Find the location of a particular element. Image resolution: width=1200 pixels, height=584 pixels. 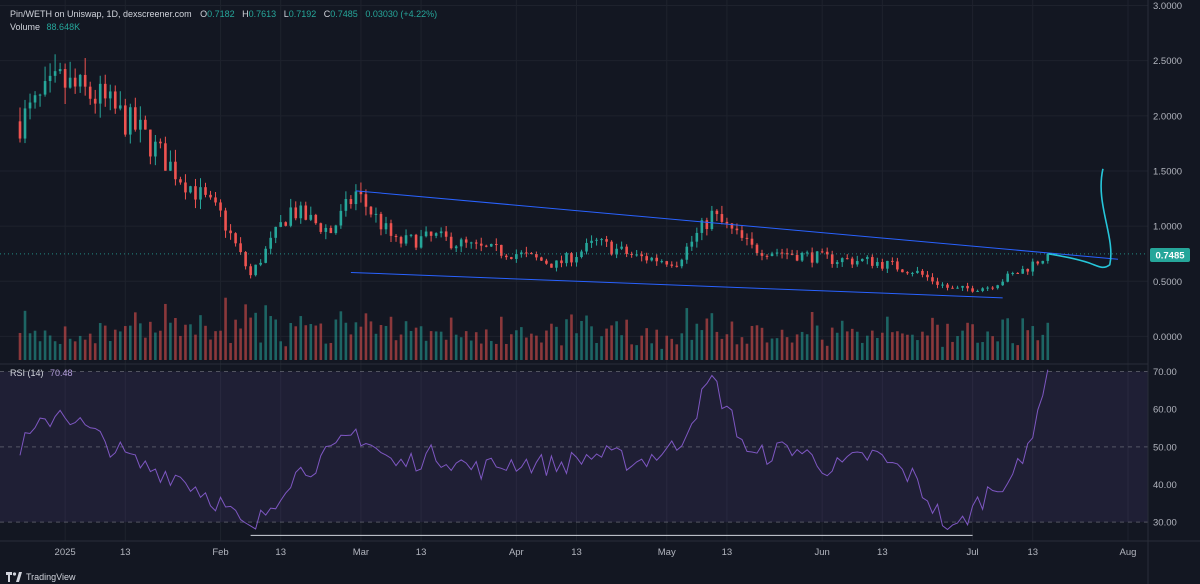

rsi-tick-label: 40.00 is located at coordinates (1165, 485).